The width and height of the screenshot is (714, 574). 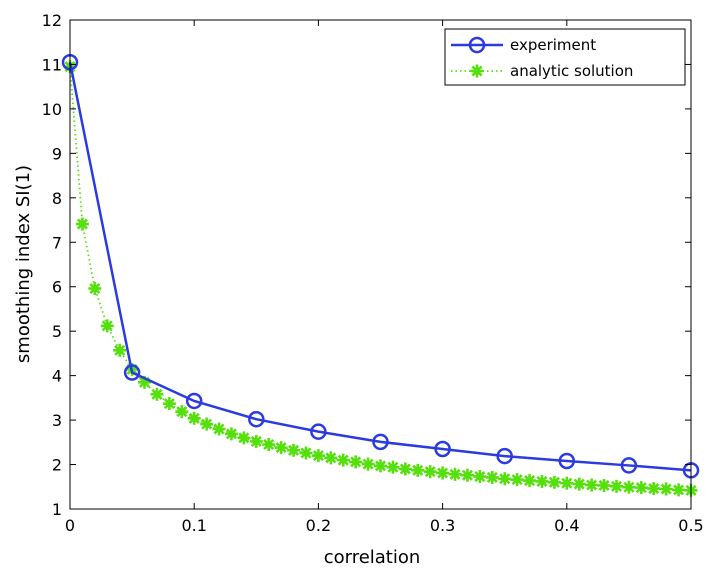 What do you see at coordinates (23, 264) in the screenshot?
I see `y-axis-title: smoothing index SI(1)` at bounding box center [23, 264].